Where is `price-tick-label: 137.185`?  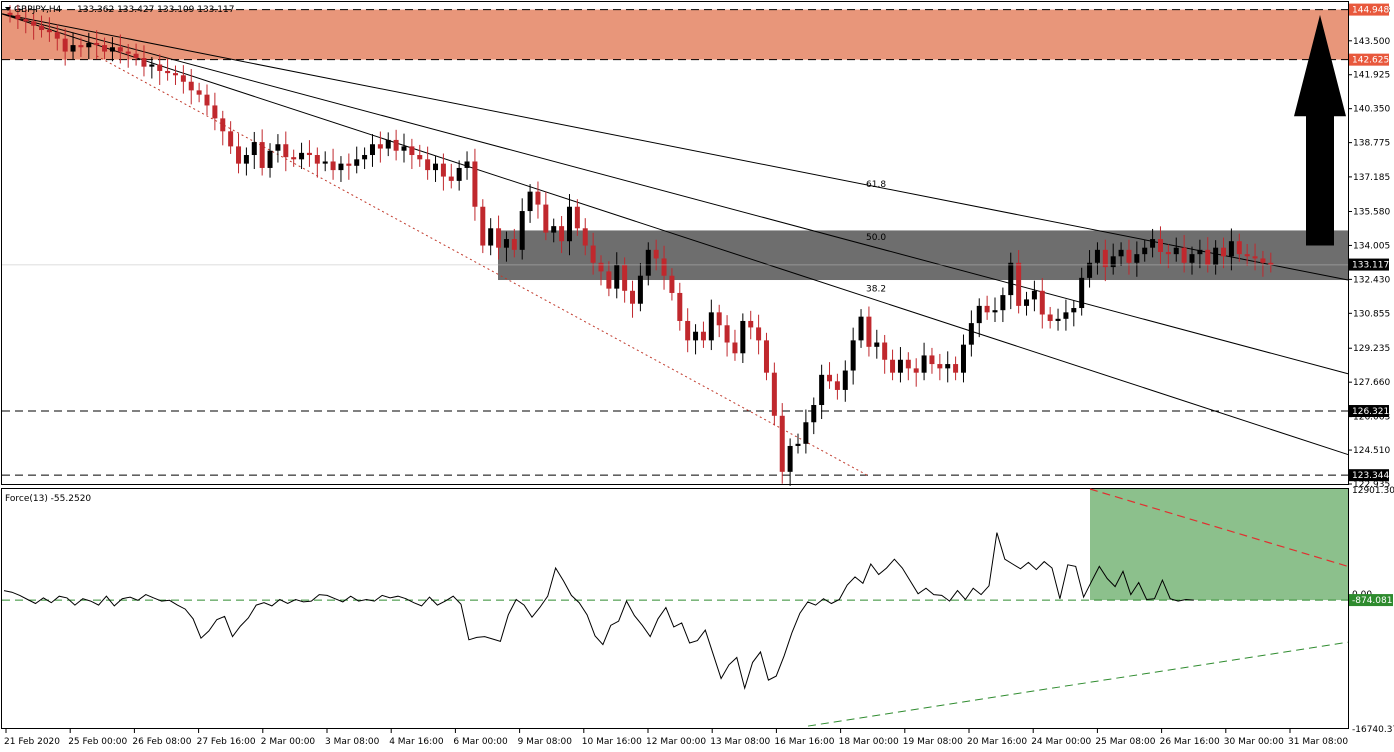
price-tick-label: 137.185 is located at coordinates (1371, 178).